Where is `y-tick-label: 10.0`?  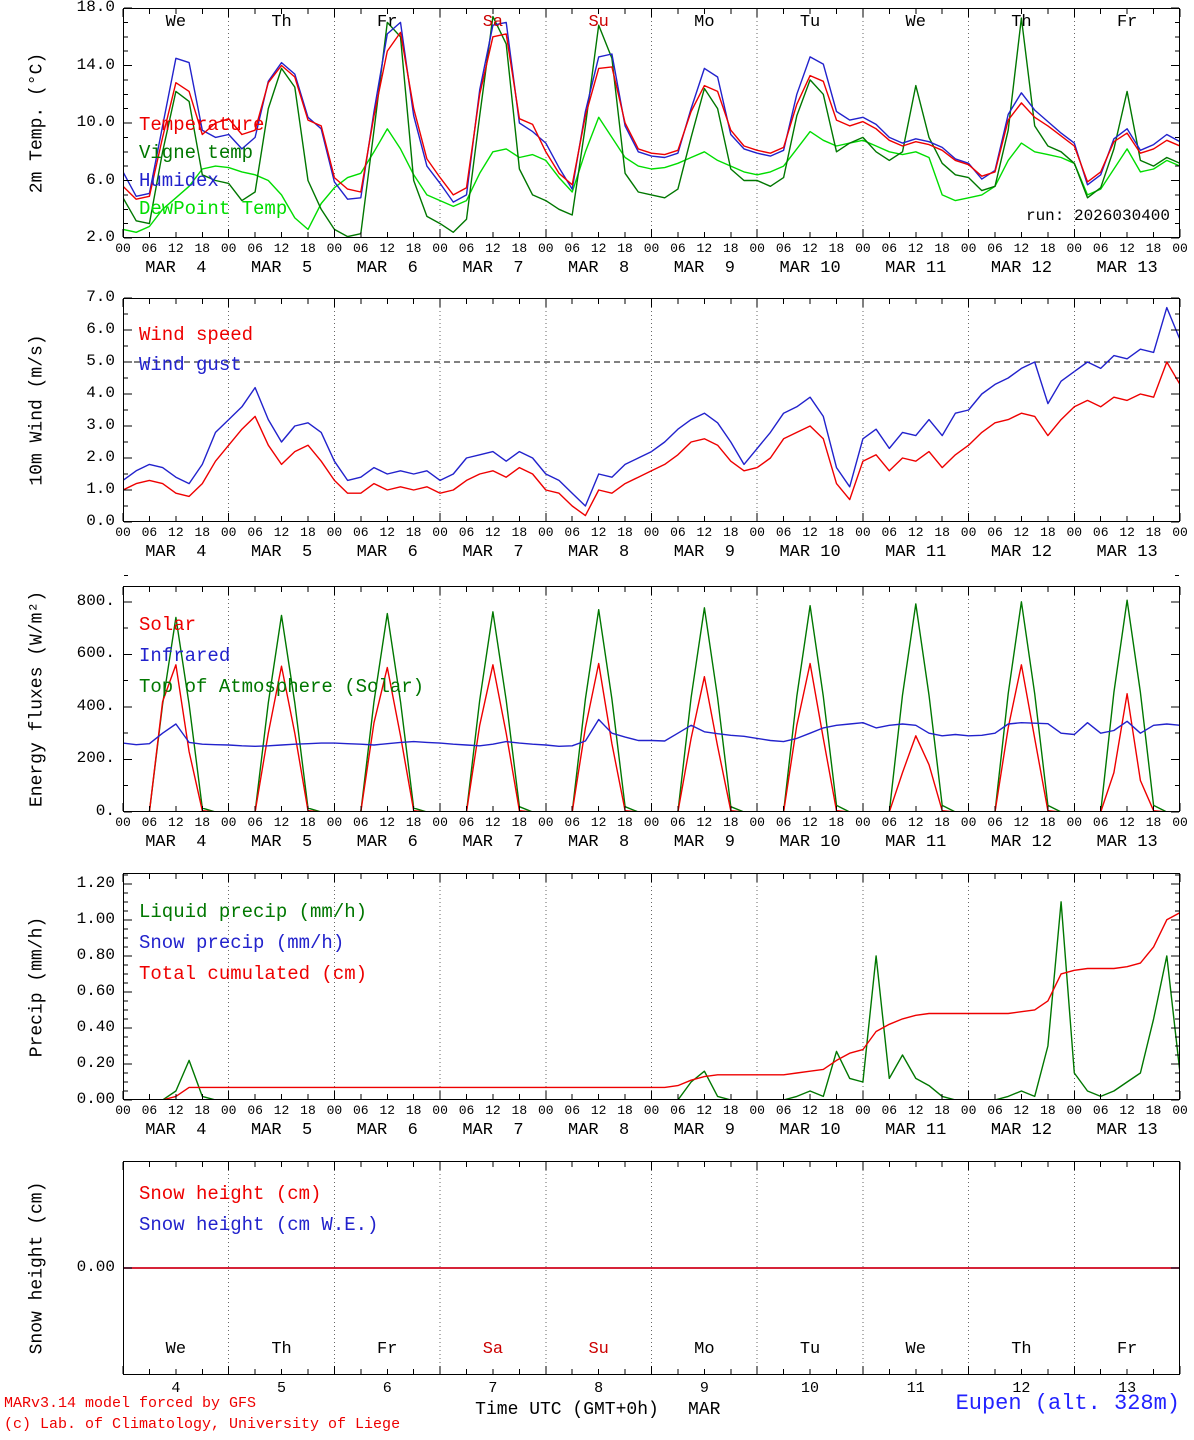 y-tick-label: 10.0 is located at coordinates (95, 122).